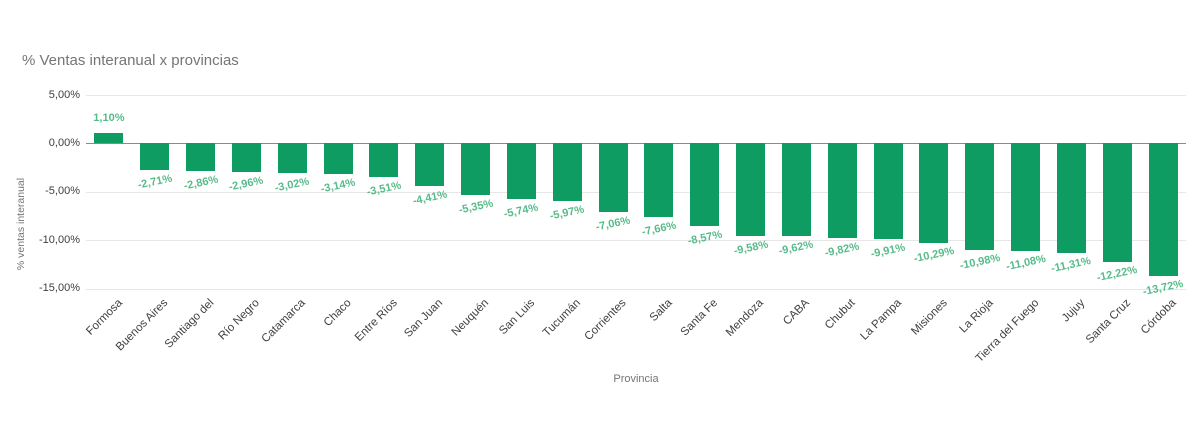 This screenshot has height=435, width=1200. Describe the element at coordinates (521, 211) in the screenshot. I see `bar-value-label: -5,74%` at that location.